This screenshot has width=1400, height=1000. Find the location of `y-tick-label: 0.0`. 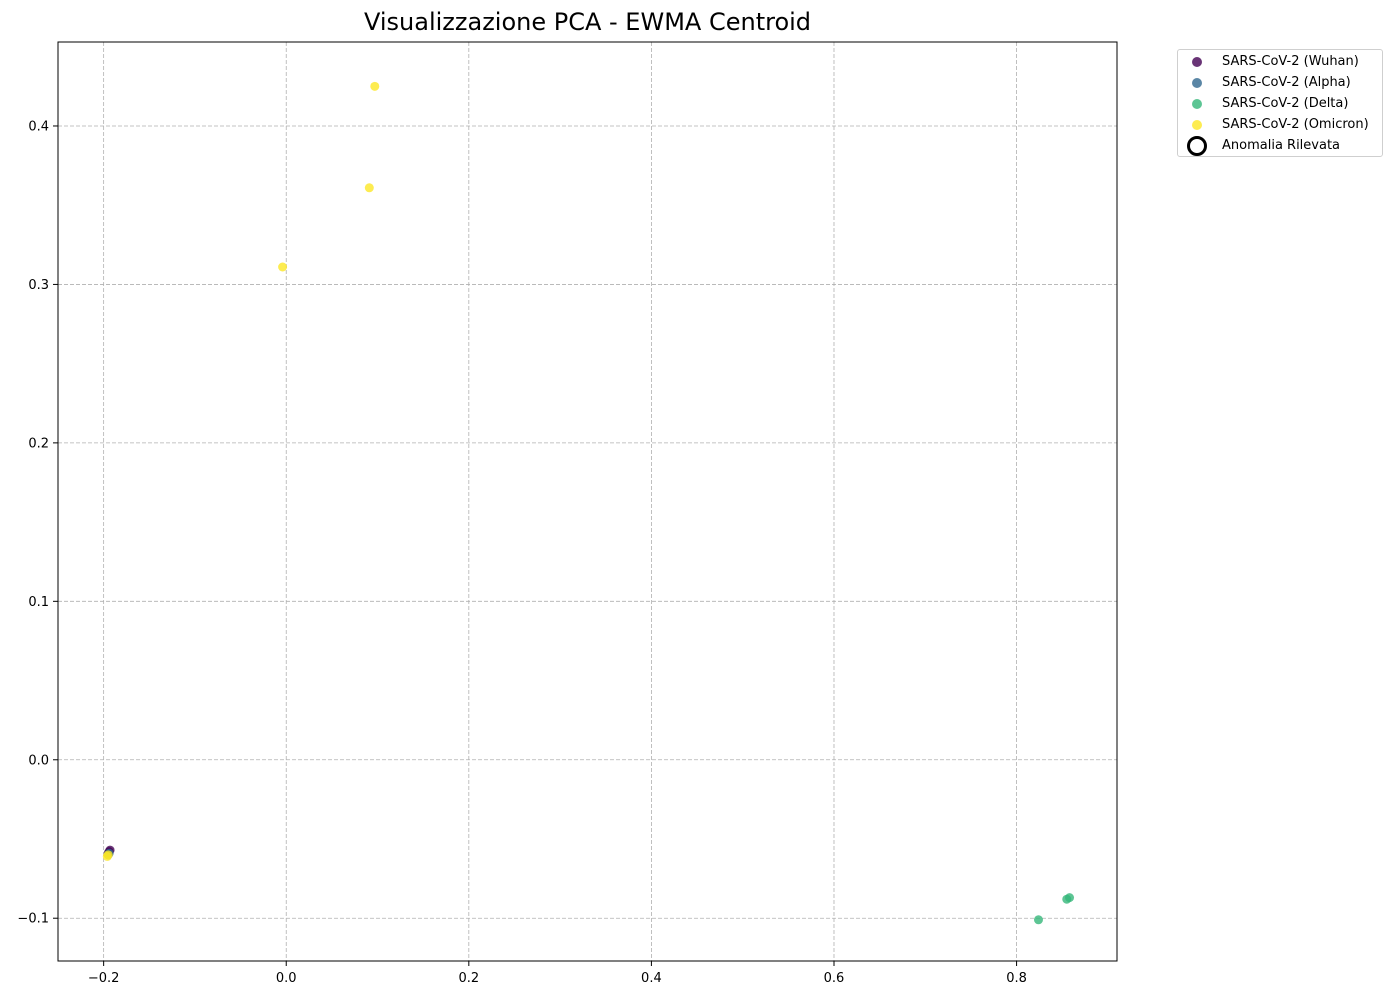

y-tick-label: 0.0 is located at coordinates (38, 760).